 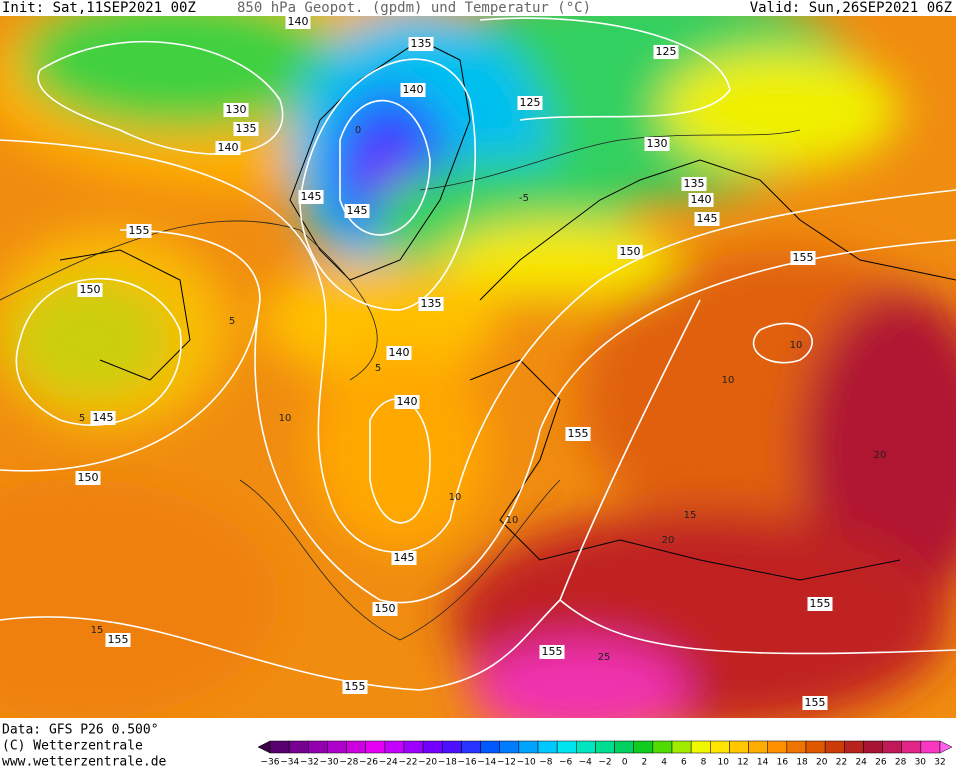 I want to click on colorbar-label: 12, so click(x=742, y=763).